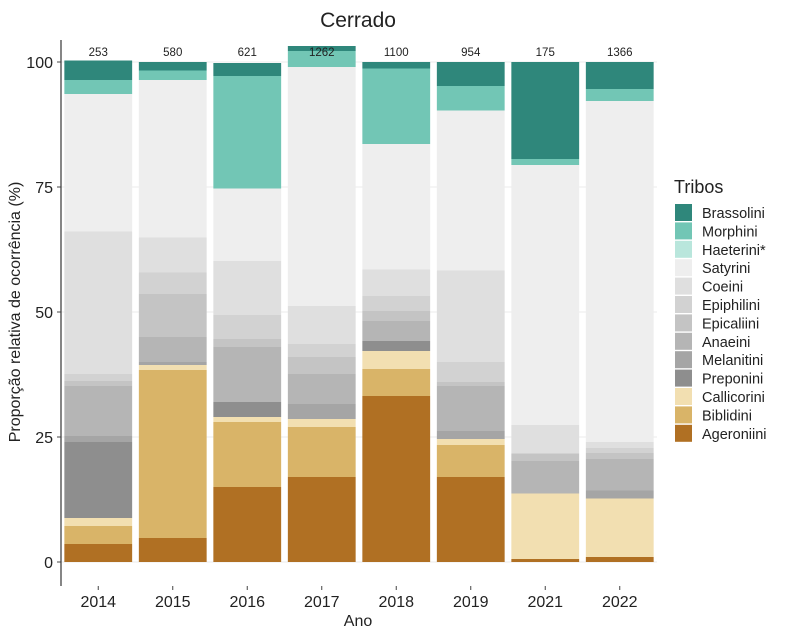 This screenshot has height=640, width=795. What do you see at coordinates (732, 380) in the screenshot?
I see `legend-label-preponini: Preponini` at bounding box center [732, 380].